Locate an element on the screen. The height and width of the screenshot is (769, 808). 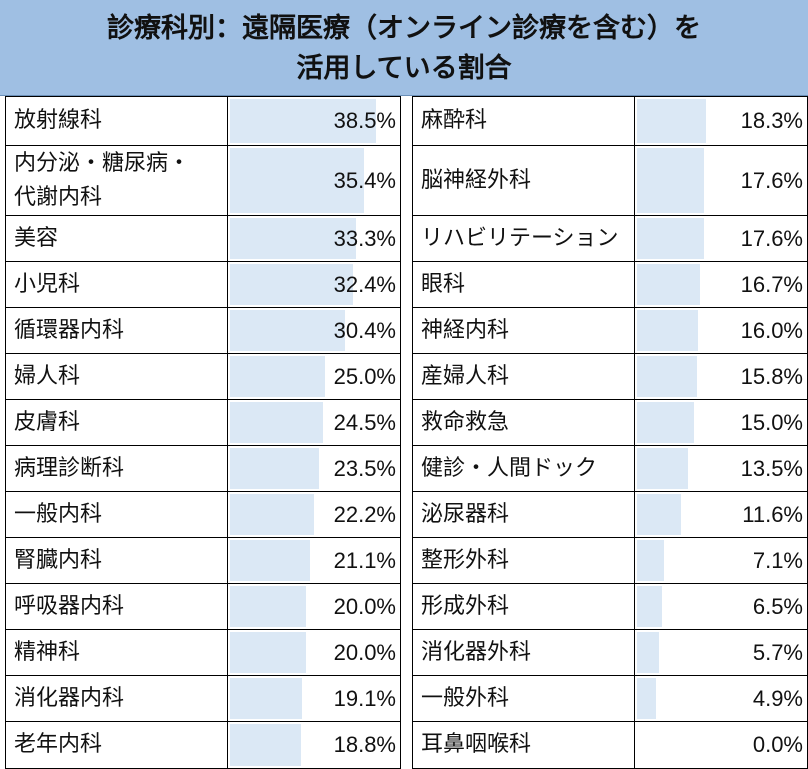
category-cell: 老年内科 is located at coordinates (117, 745).